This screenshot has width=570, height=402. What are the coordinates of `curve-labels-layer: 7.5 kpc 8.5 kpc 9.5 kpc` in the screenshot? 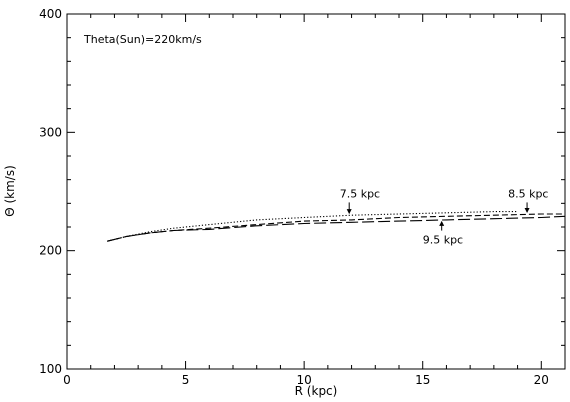 It's located at (444, 216).